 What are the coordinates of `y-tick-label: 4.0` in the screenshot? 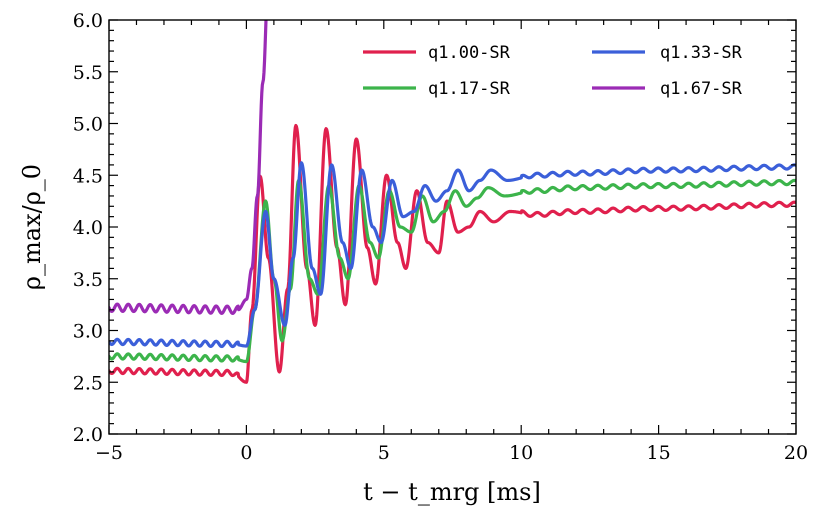 It's located at (88, 228).